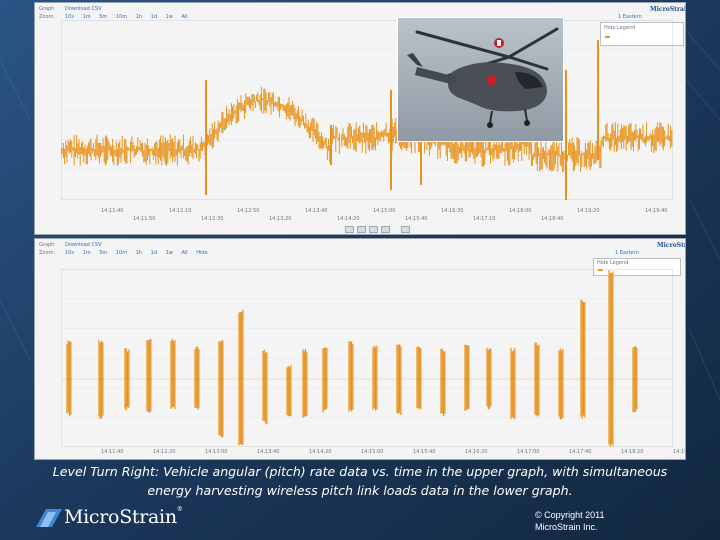  Describe the element at coordinates (349, 229) in the screenshot. I see `scroll-first-button` at that location.